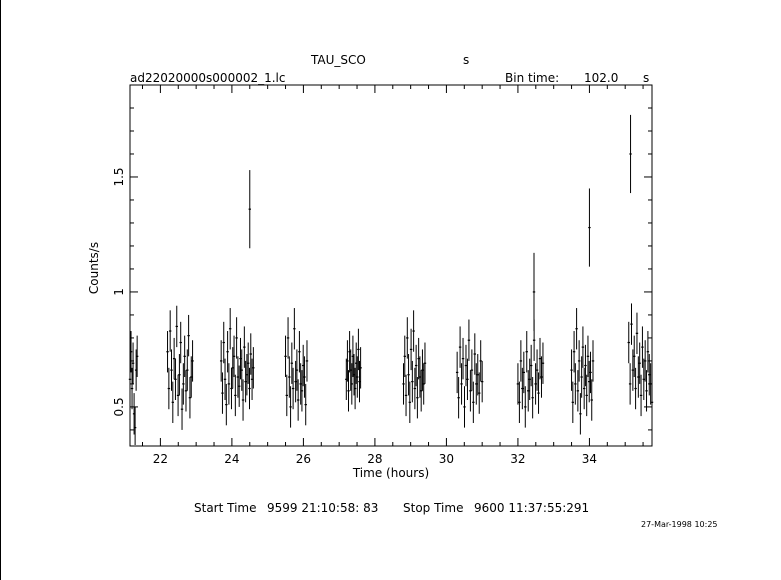  Describe the element at coordinates (589, 459) in the screenshot. I see `x-tick-label: 34` at that location.